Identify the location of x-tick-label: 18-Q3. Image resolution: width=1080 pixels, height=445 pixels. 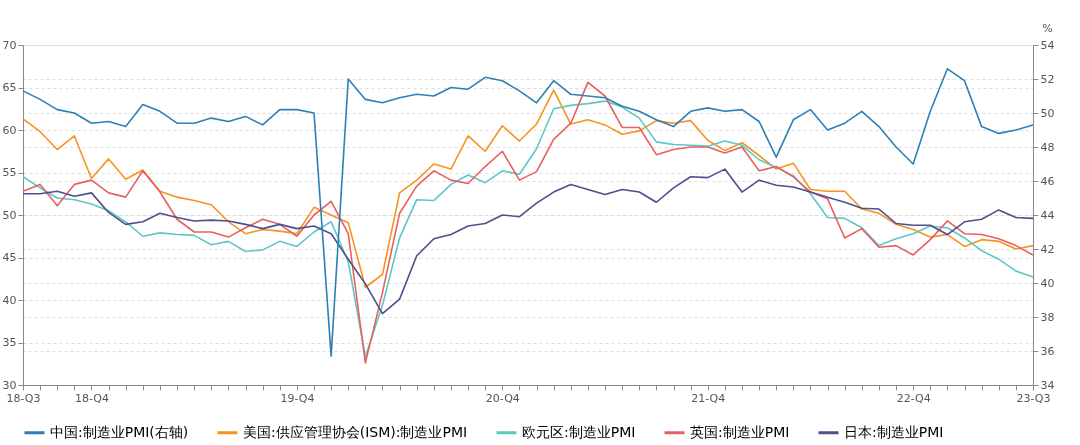
(23, 398).